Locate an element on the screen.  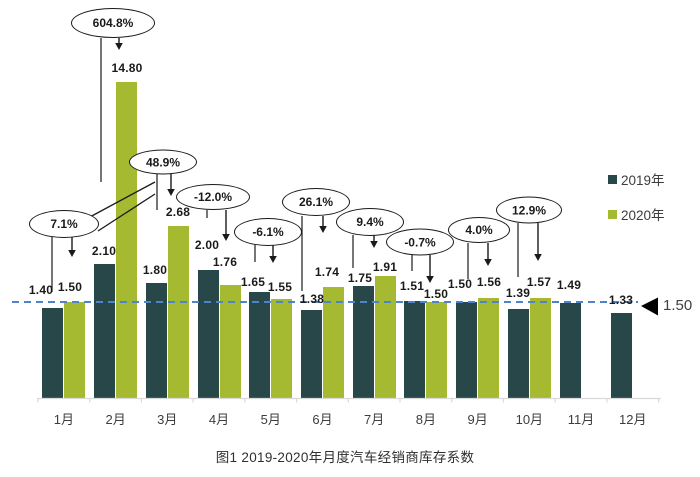
value-label-2020年-5月: 1.55 is located at coordinates (280, 287).